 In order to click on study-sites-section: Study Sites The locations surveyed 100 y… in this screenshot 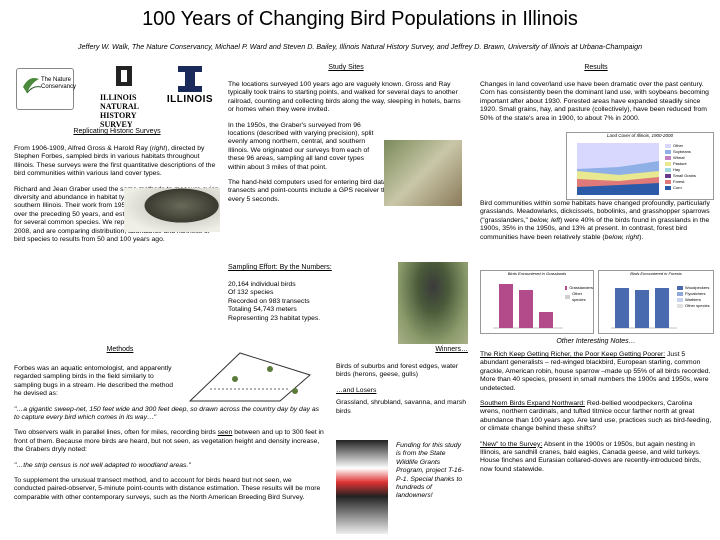, I will do `click(346, 137)`.